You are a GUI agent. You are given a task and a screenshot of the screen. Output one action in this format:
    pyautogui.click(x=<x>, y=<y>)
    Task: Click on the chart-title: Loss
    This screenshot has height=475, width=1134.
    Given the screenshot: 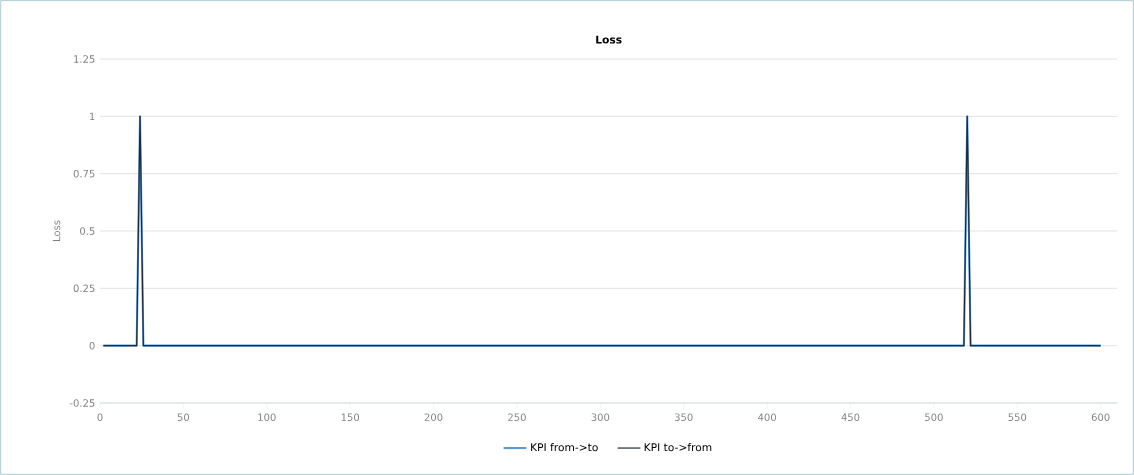 What is the action you would take?
    pyautogui.click(x=609, y=39)
    